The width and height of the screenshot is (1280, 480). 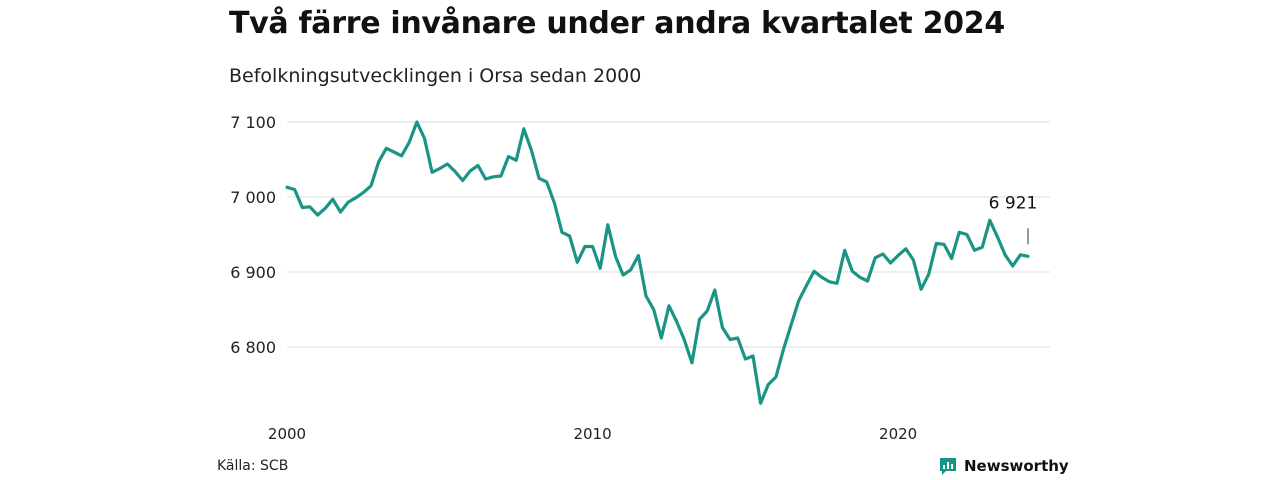 What do you see at coordinates (253, 347) in the screenshot?
I see `y-tick-label: 6 800` at bounding box center [253, 347].